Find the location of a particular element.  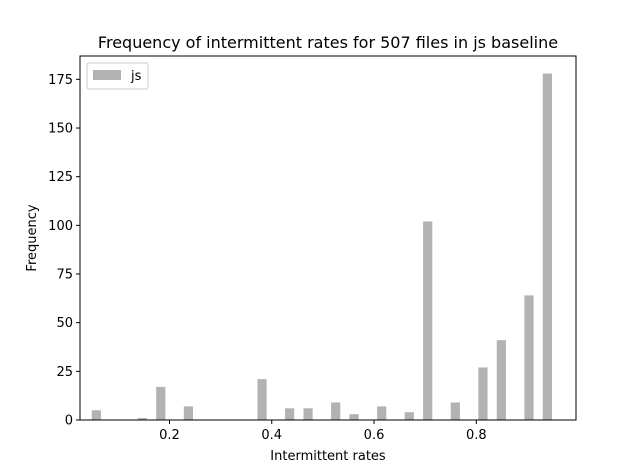

x-tick-label: 0.2 is located at coordinates (169, 435).